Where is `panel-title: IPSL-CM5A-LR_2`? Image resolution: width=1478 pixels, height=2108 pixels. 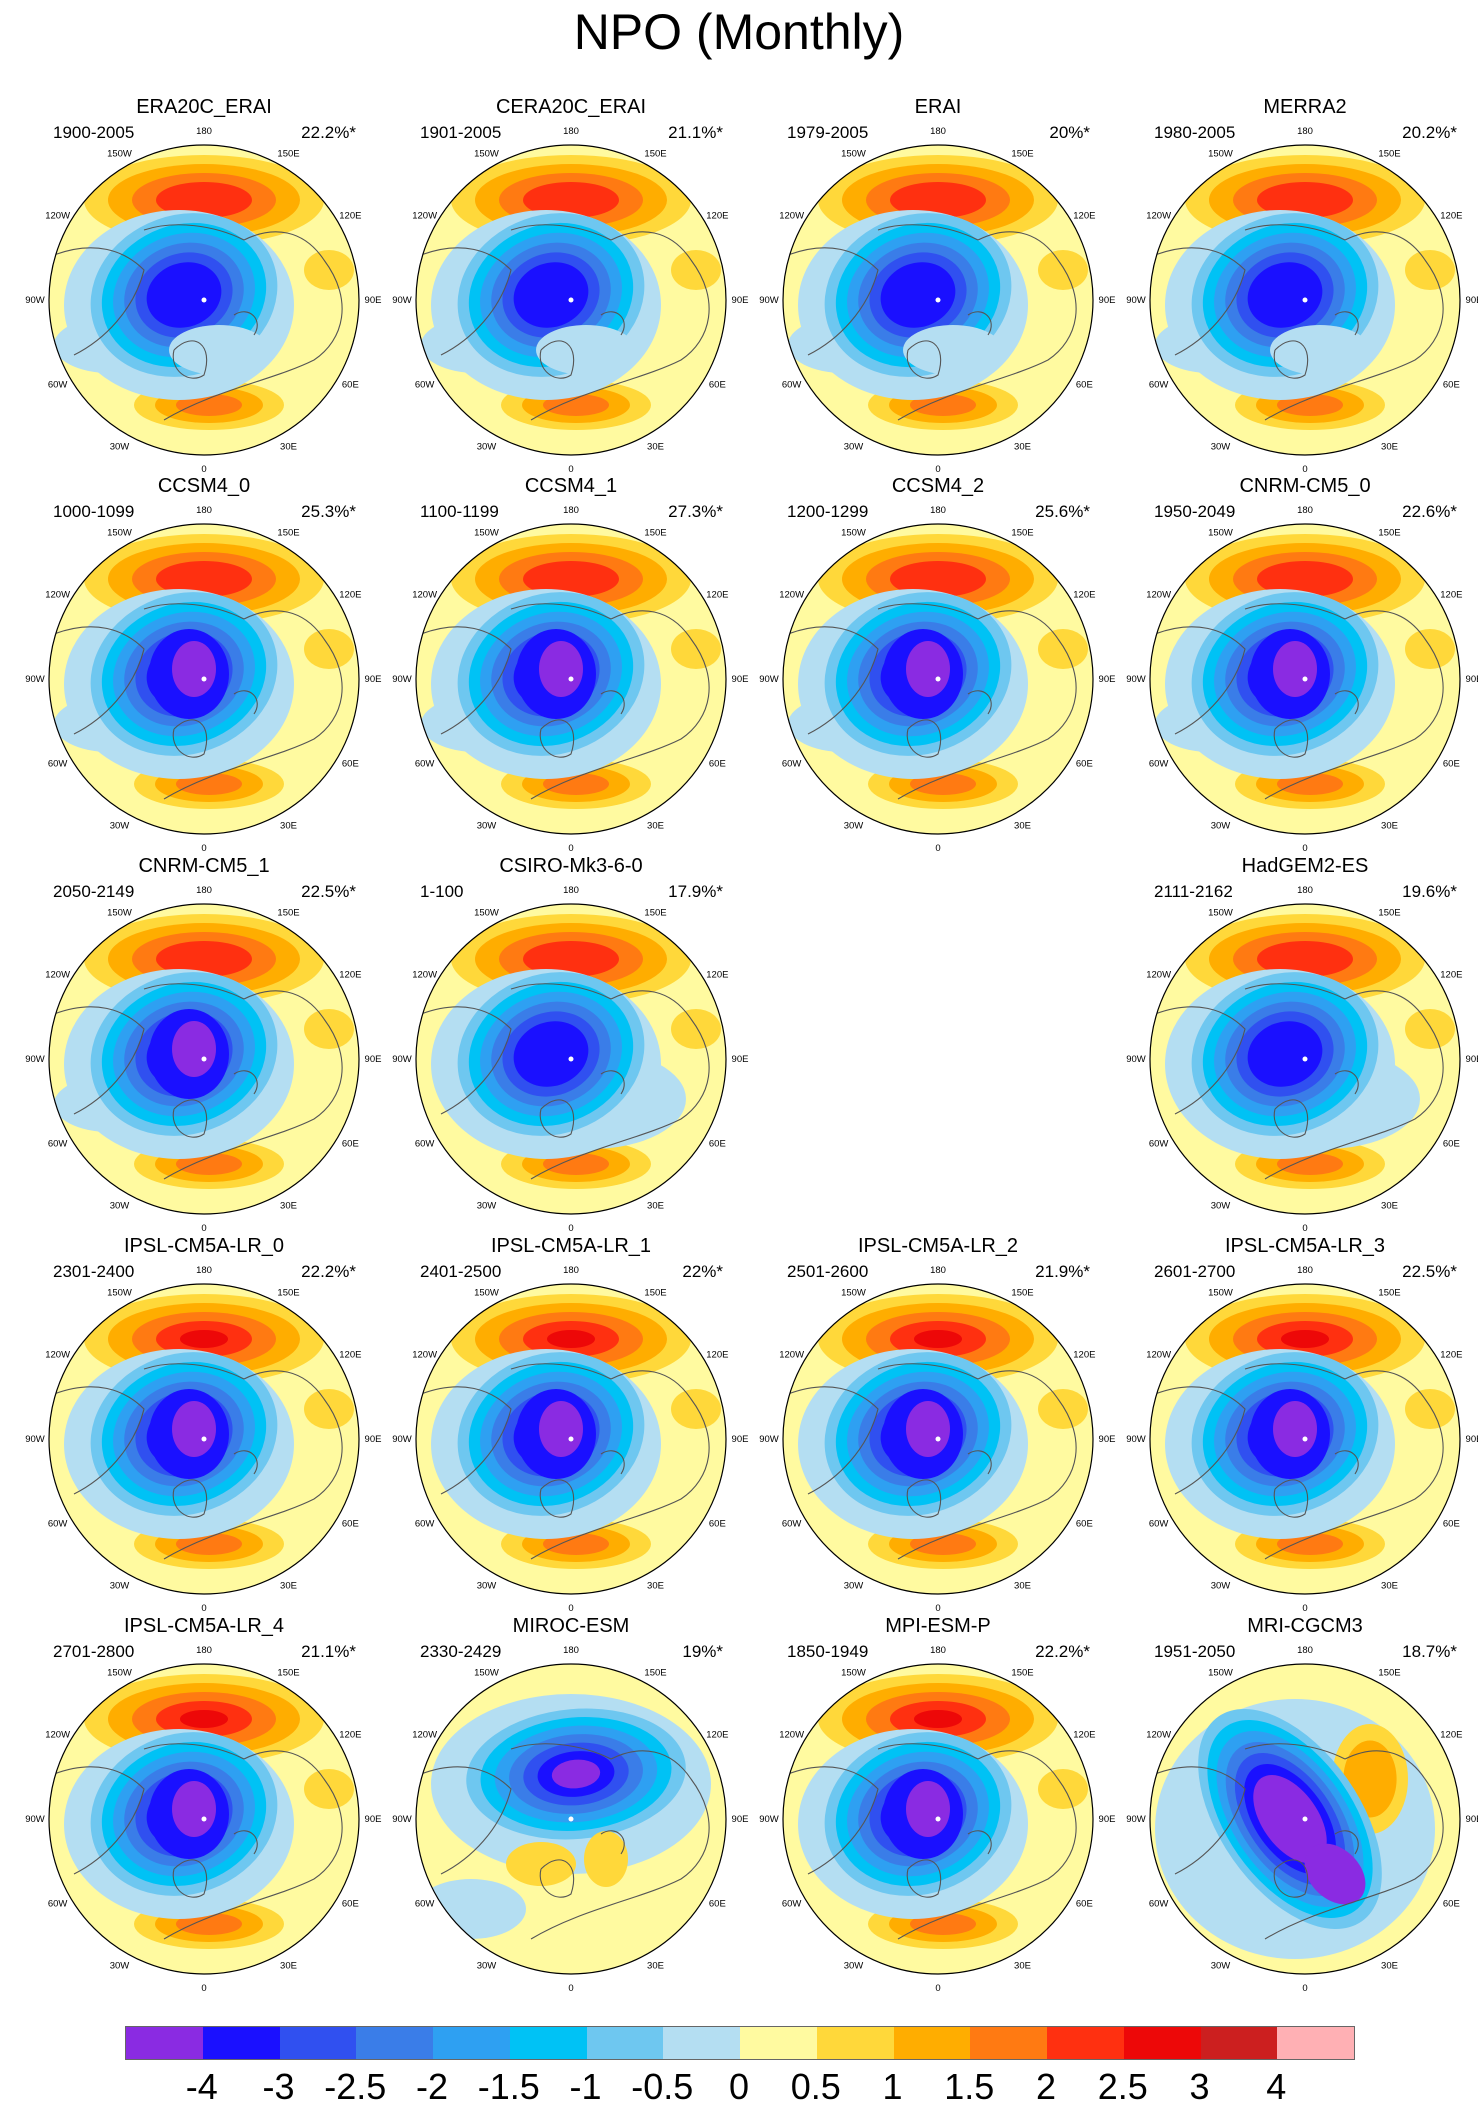 panel-title: IPSL-CM5A-LR_2 is located at coordinates (938, 1246).